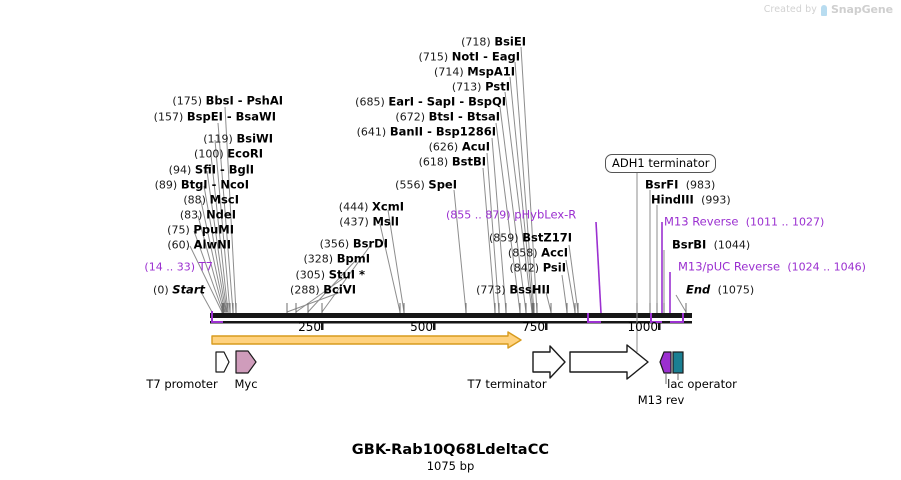 The height and width of the screenshot is (480, 901). What do you see at coordinates (449, 72) in the screenshot?
I see `site-position: (714)` at bounding box center [449, 72].